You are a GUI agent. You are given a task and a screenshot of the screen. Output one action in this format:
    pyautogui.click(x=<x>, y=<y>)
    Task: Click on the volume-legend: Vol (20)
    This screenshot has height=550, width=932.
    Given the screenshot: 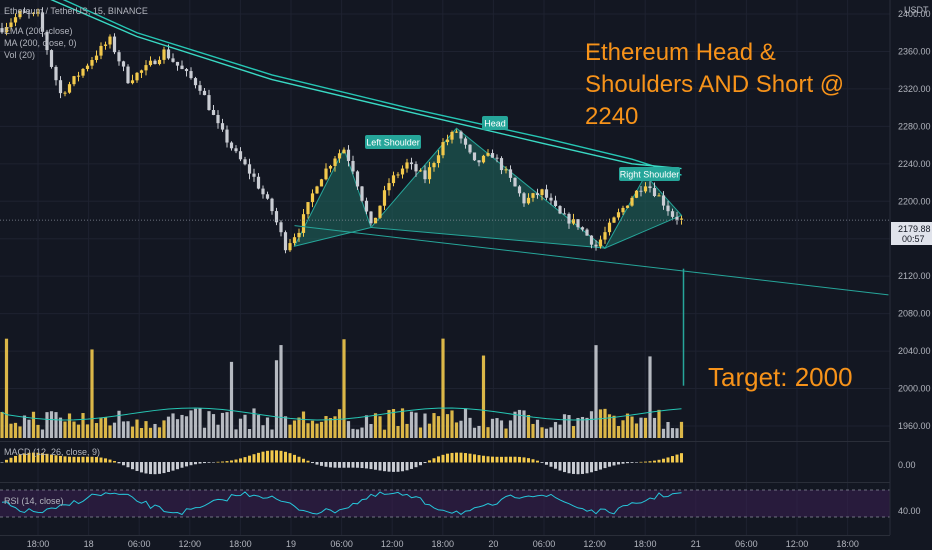 What is the action you would take?
    pyautogui.click(x=19, y=55)
    